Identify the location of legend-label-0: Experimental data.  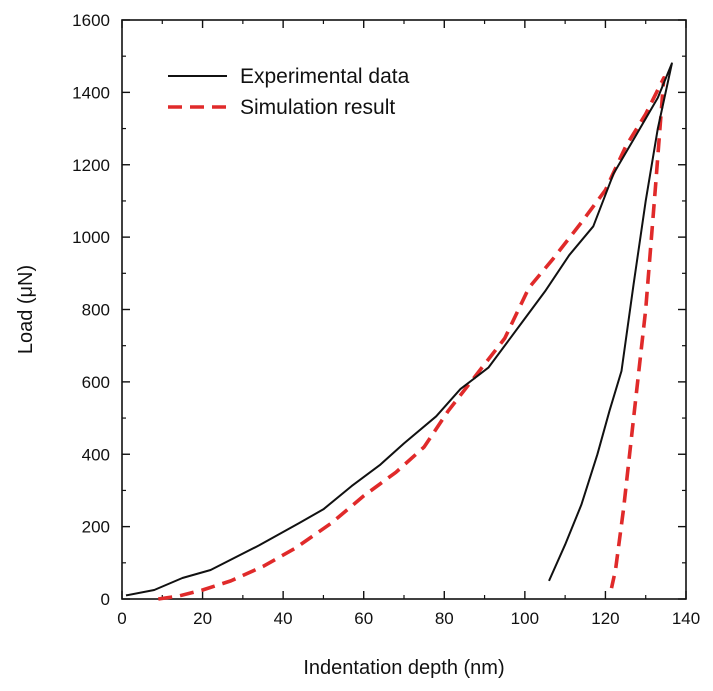
(325, 76).